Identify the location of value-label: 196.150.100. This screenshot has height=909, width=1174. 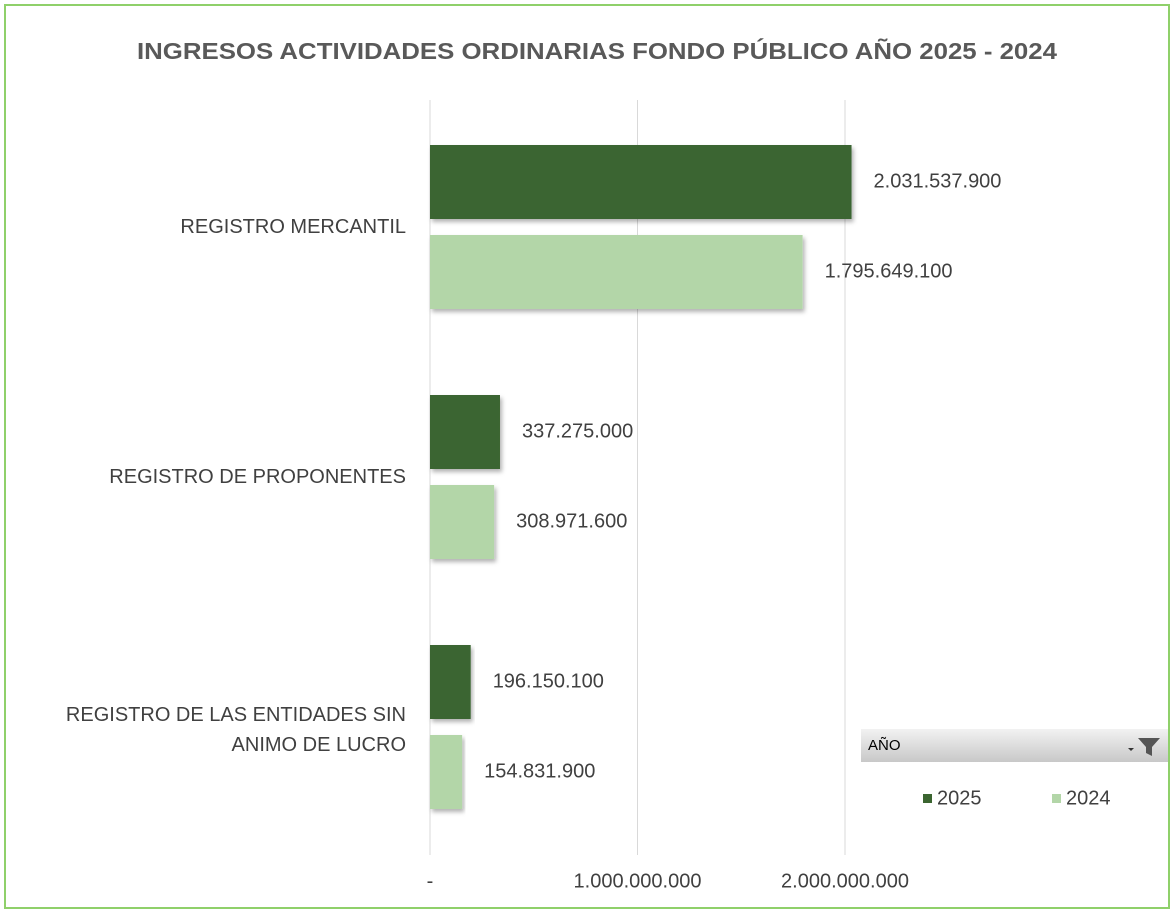
(548, 681).